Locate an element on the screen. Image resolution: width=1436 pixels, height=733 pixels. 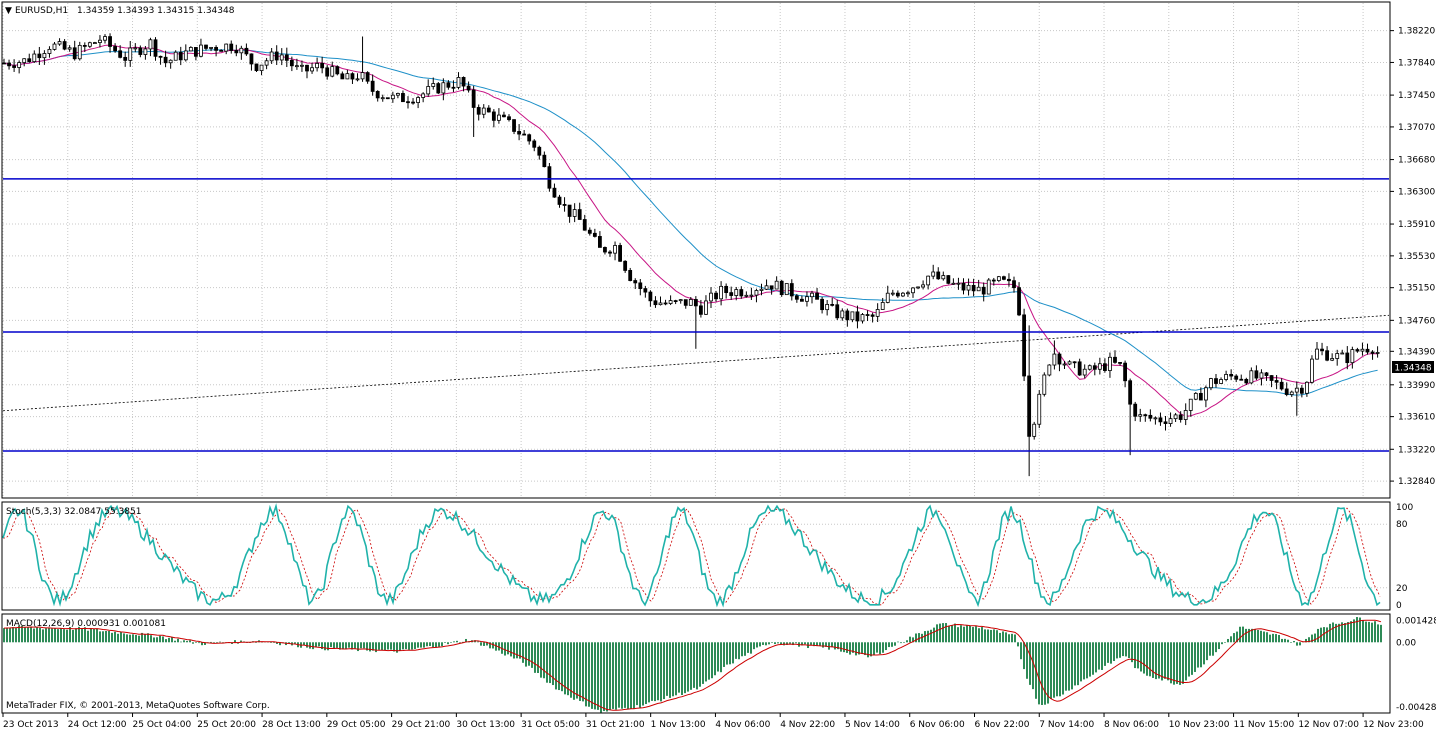
price-tick-label: 1.33610 is located at coordinates (1416, 418).